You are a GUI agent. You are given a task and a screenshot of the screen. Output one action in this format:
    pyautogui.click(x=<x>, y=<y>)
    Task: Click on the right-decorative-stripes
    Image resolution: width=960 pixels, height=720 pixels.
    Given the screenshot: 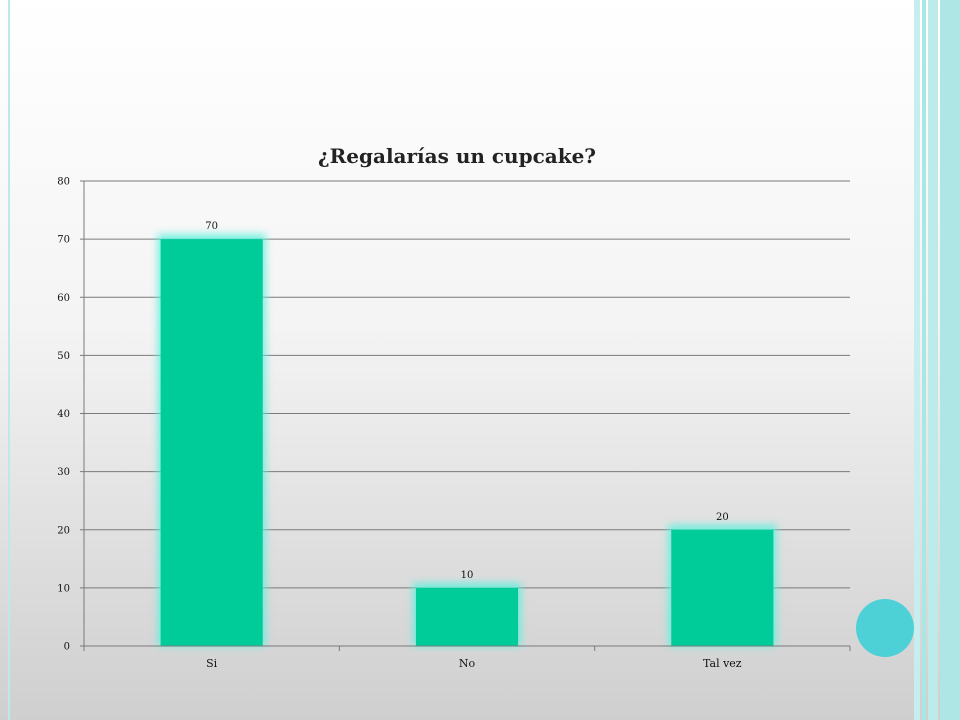 What is the action you would take?
    pyautogui.click(x=937, y=360)
    